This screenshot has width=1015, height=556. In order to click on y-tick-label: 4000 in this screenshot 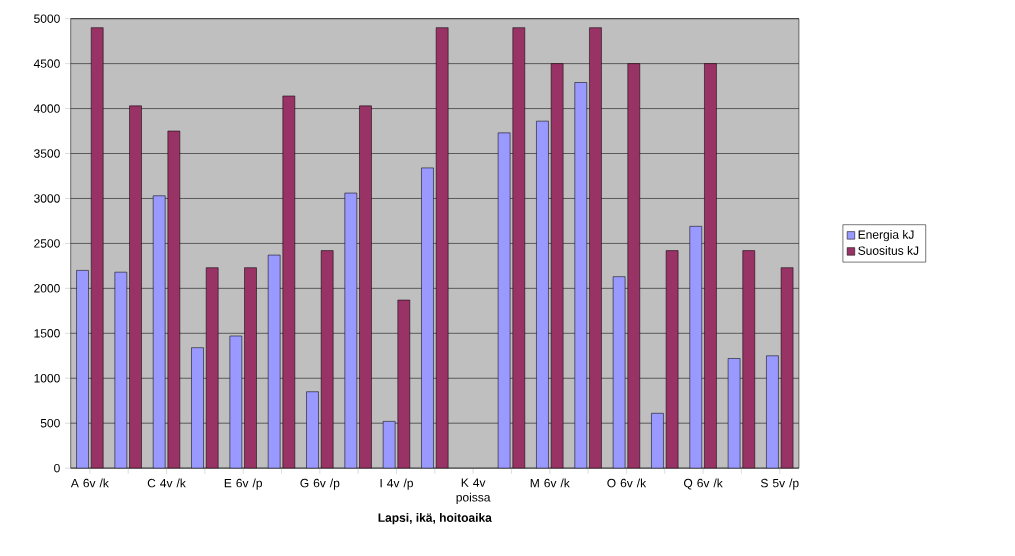, I will do `click(46, 108)`.